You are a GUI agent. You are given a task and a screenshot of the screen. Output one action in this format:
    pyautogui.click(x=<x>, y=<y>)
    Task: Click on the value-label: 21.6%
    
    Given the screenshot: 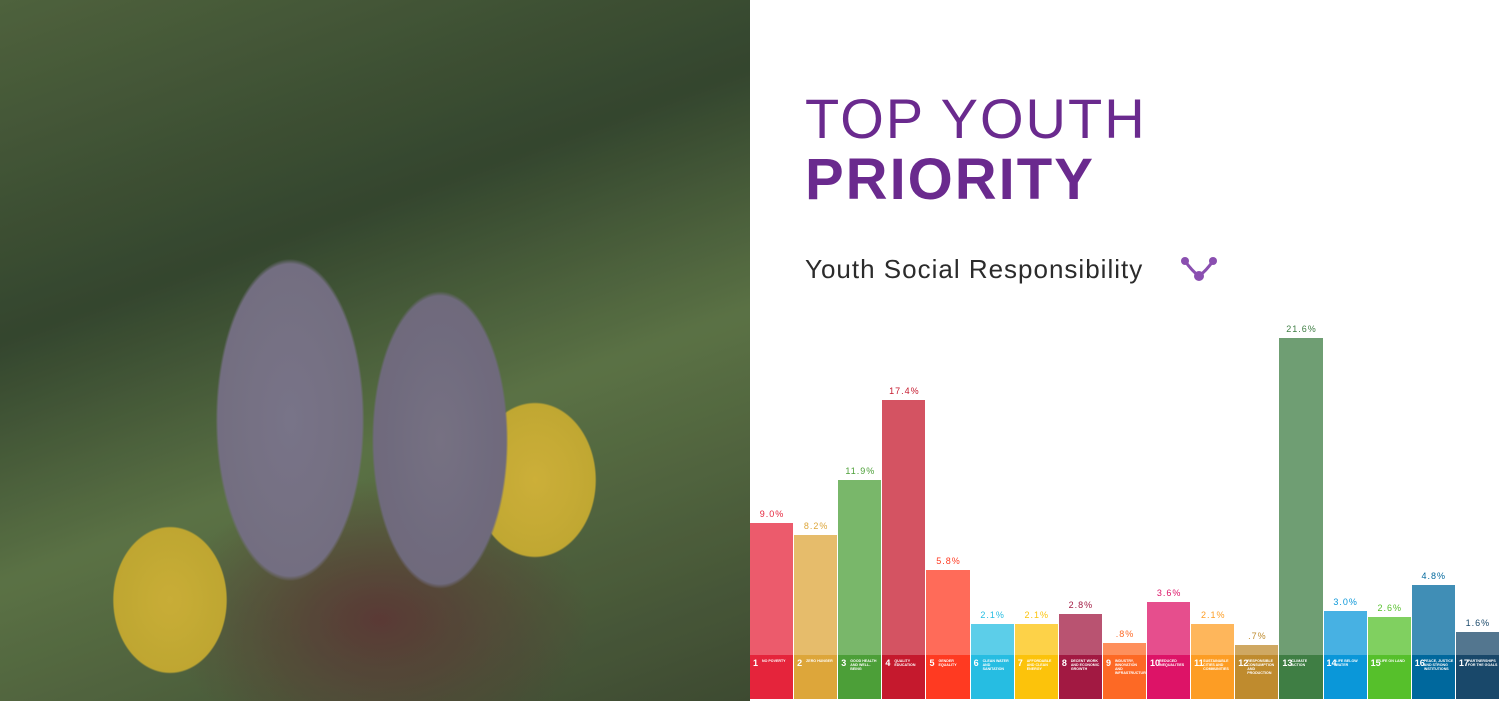 What is the action you would take?
    pyautogui.click(x=1301, y=329)
    